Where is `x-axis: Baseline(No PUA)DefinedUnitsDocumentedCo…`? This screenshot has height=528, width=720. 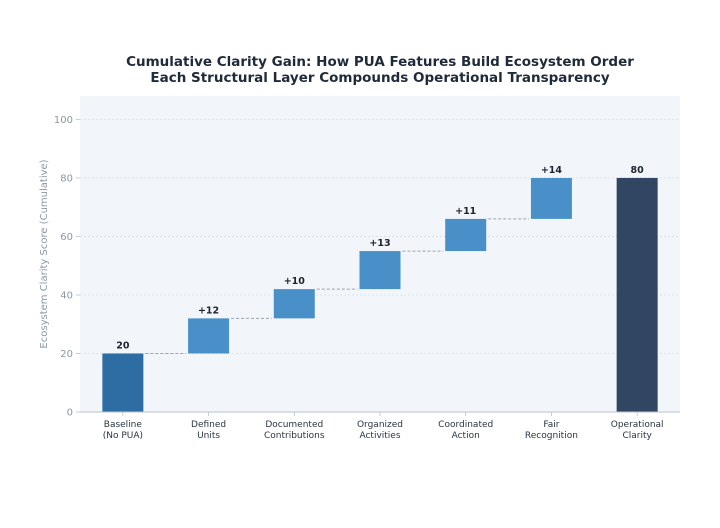
x-axis: Baseline(No PUA)DefinedUnitsDocumentedCo… is located at coordinates (383, 426).